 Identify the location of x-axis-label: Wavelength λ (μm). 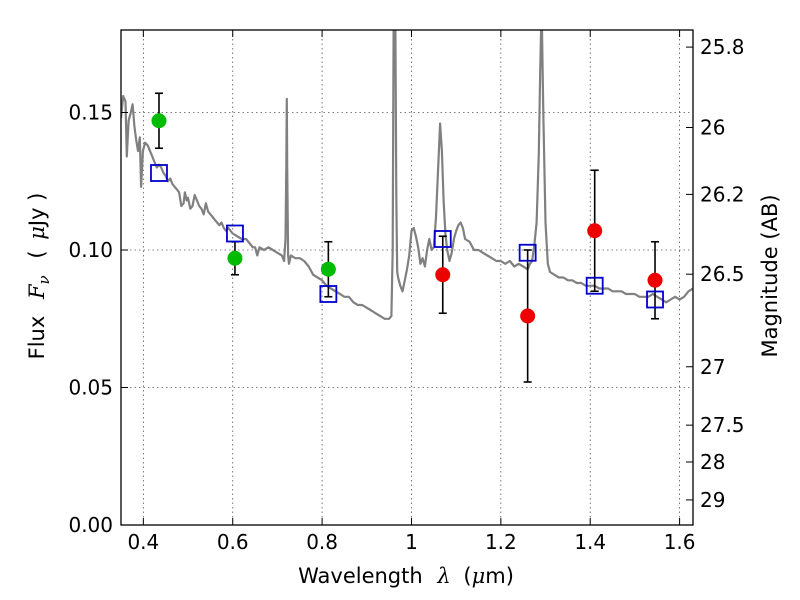
(406, 576).